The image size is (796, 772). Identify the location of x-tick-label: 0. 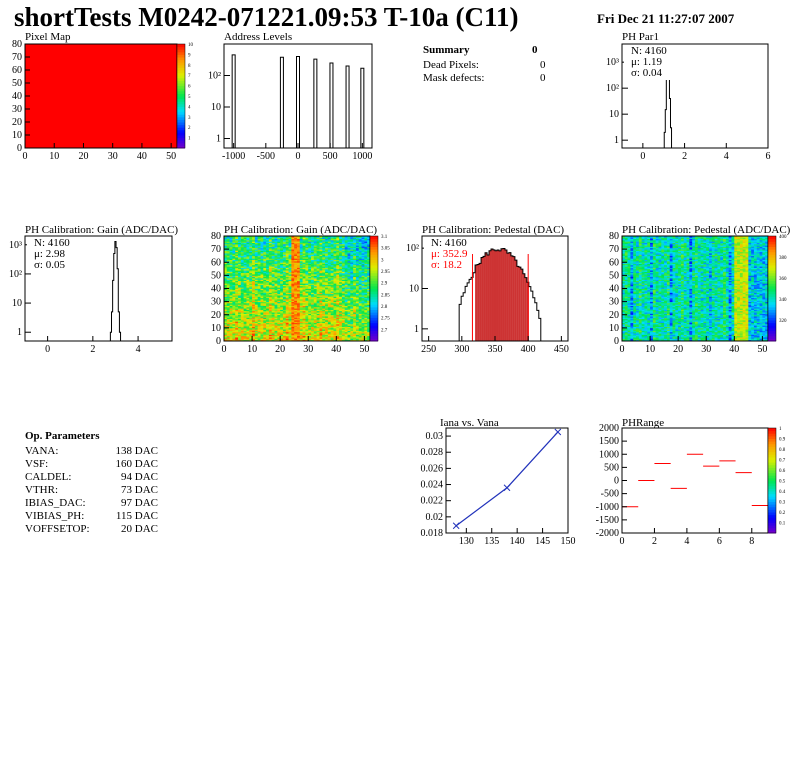
(298, 156).